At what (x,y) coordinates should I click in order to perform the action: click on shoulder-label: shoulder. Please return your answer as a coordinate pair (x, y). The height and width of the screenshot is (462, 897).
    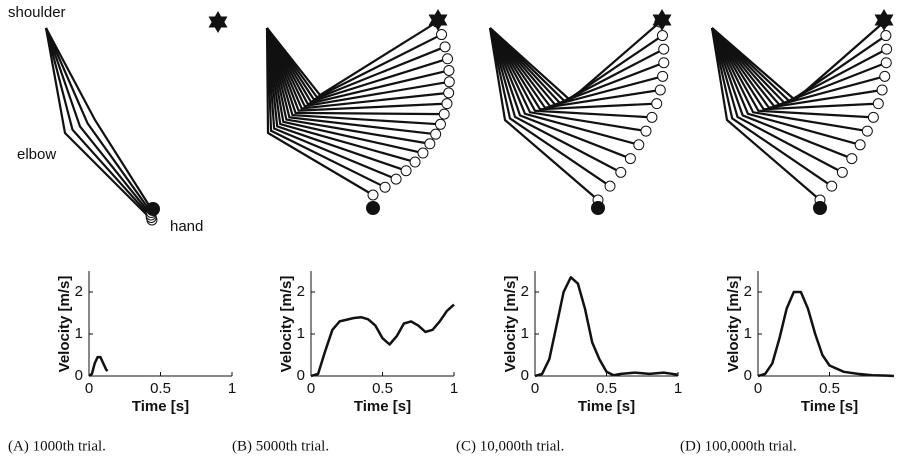
    Looking at the image, I should click on (37, 12).